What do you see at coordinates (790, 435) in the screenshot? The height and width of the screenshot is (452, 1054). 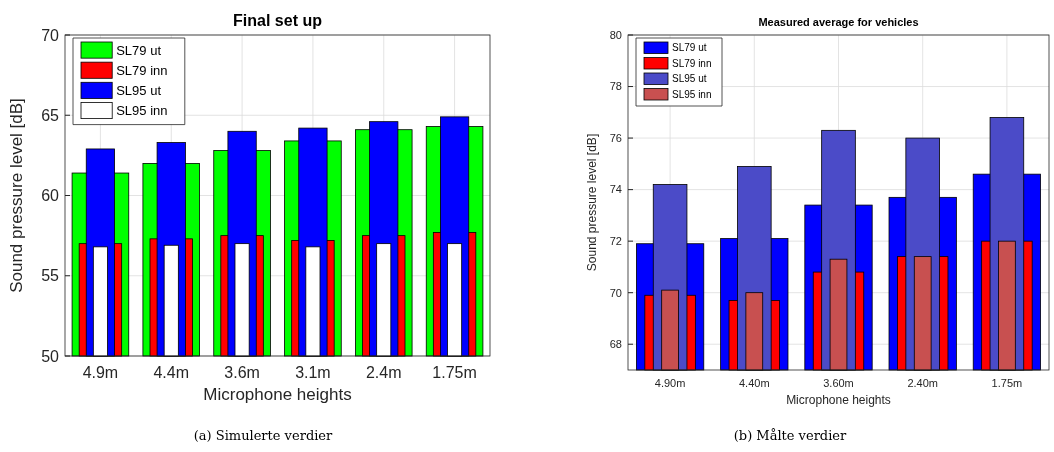 I see `text: (b) Målte verdier` at bounding box center [790, 435].